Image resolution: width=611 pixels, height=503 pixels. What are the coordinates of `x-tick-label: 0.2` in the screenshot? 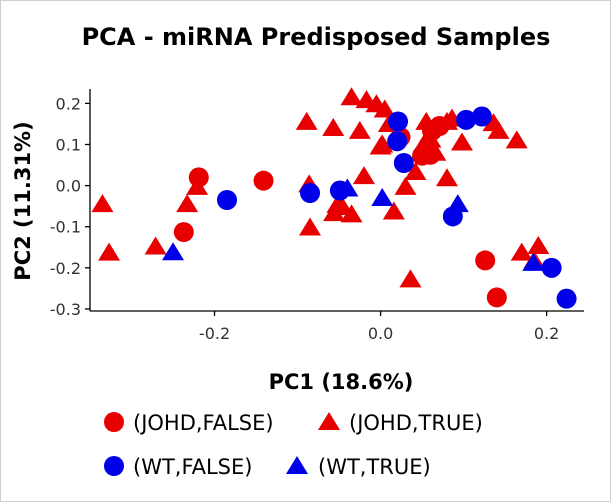 It's located at (546, 333).